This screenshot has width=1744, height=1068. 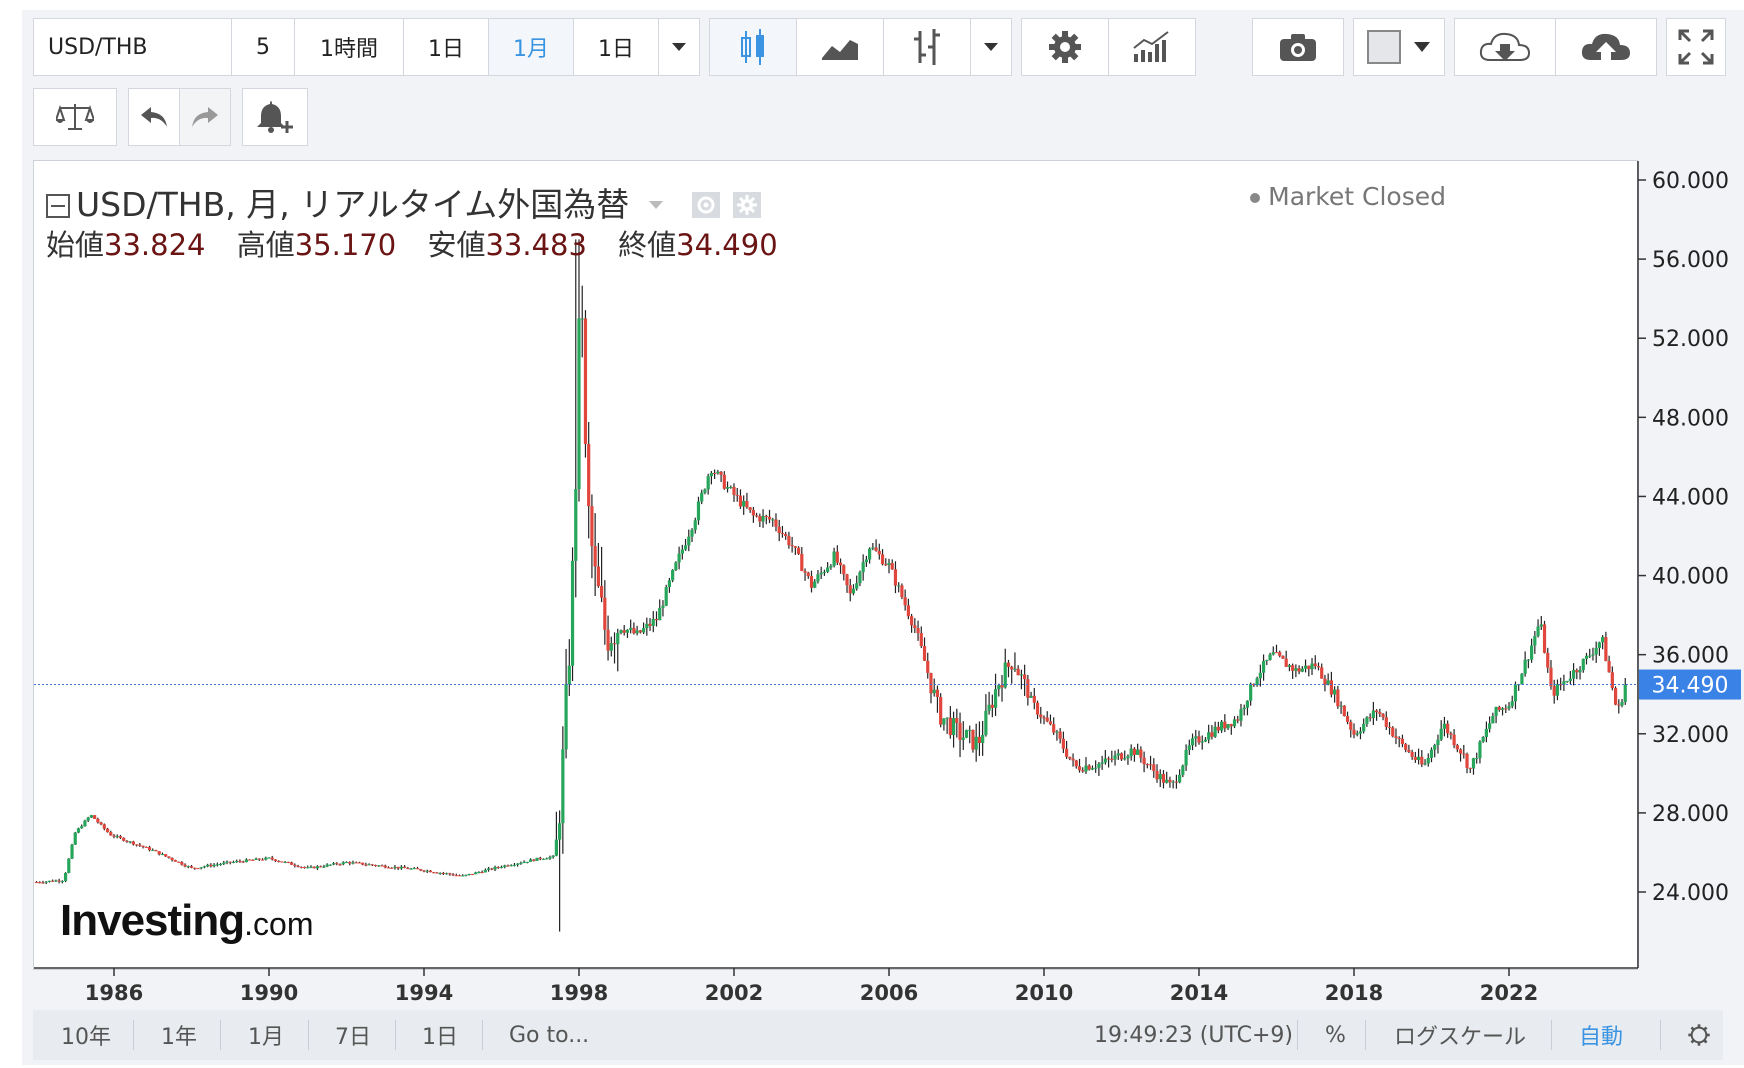 I want to click on download-button, so click(x=1505, y=47).